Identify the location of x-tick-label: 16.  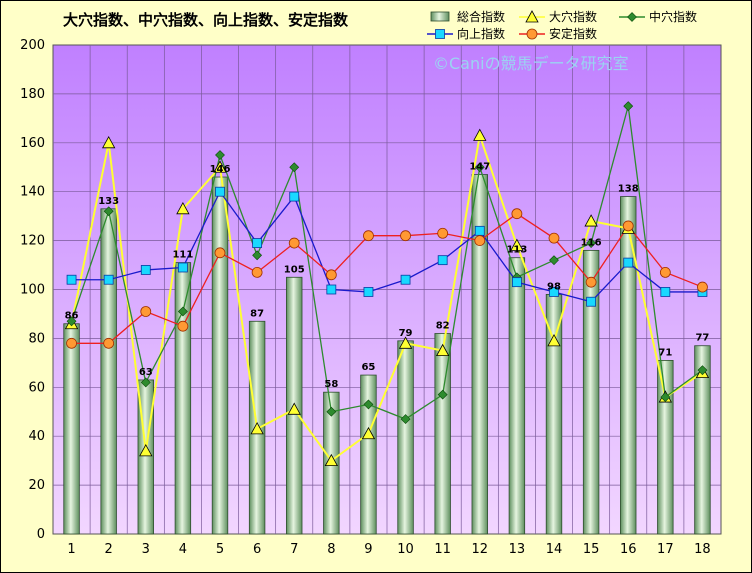
(628, 549).